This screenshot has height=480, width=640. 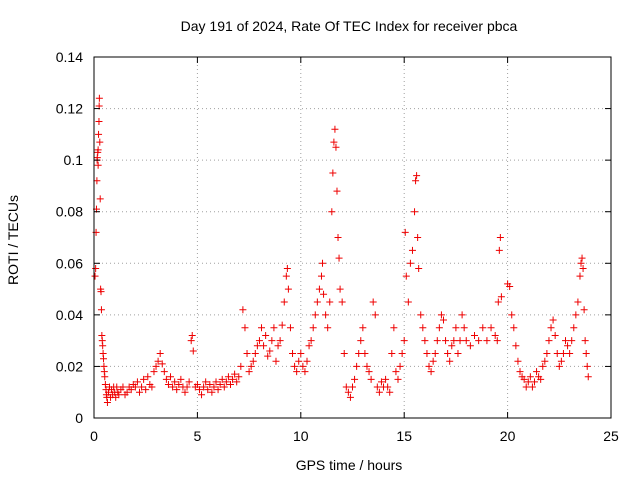 I want to click on y-tick-label: 0.14, so click(x=69, y=57).